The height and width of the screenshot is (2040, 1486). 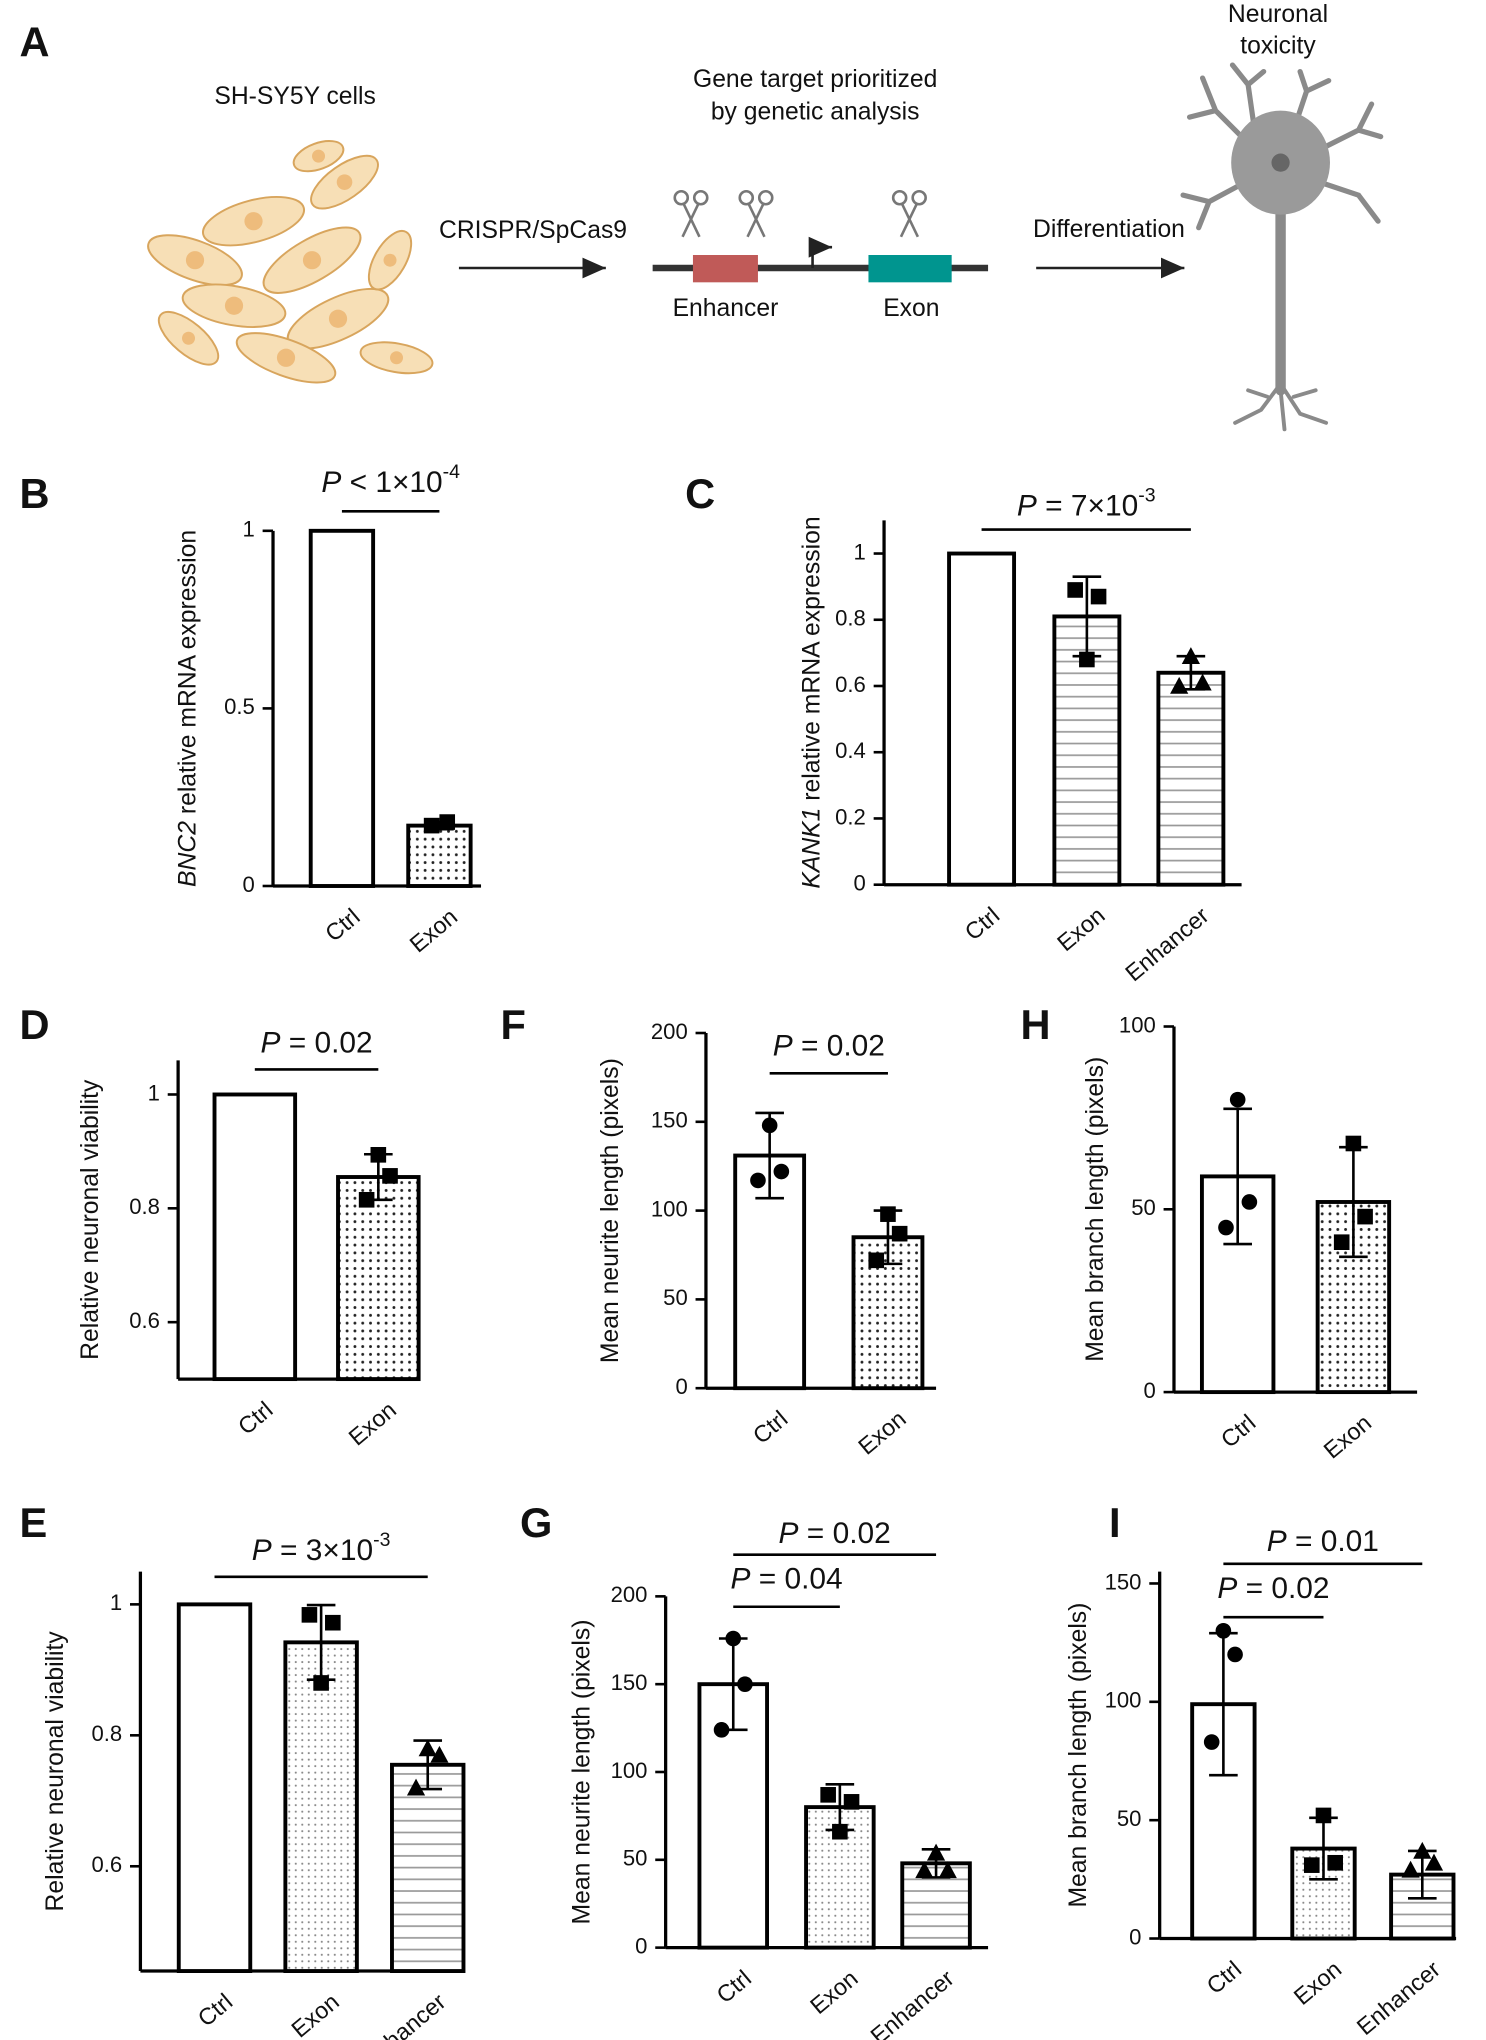 I want to click on panel-label: E, so click(x=34, y=1522).